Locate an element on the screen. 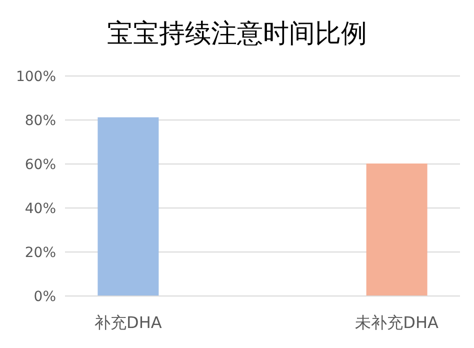  y-tick-label: 80% is located at coordinates (40, 121).